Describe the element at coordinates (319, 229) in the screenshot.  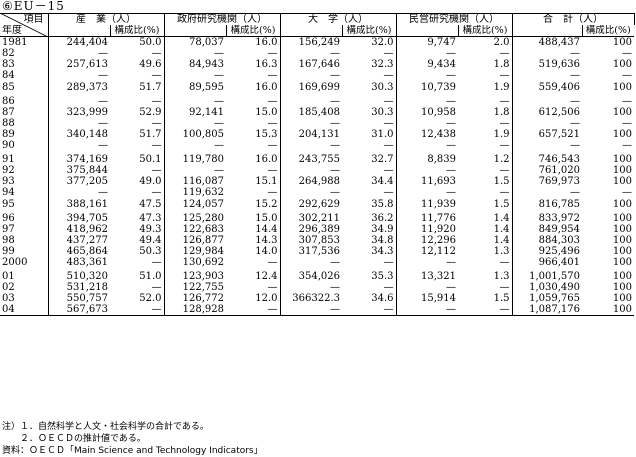
I see `count-cell: 296,389` at that location.